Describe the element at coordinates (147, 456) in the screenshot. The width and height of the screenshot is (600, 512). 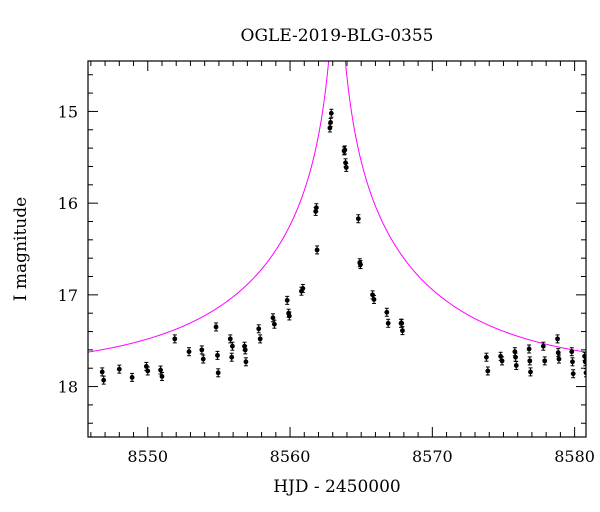
I see `x-tick-label: 8550` at that location.